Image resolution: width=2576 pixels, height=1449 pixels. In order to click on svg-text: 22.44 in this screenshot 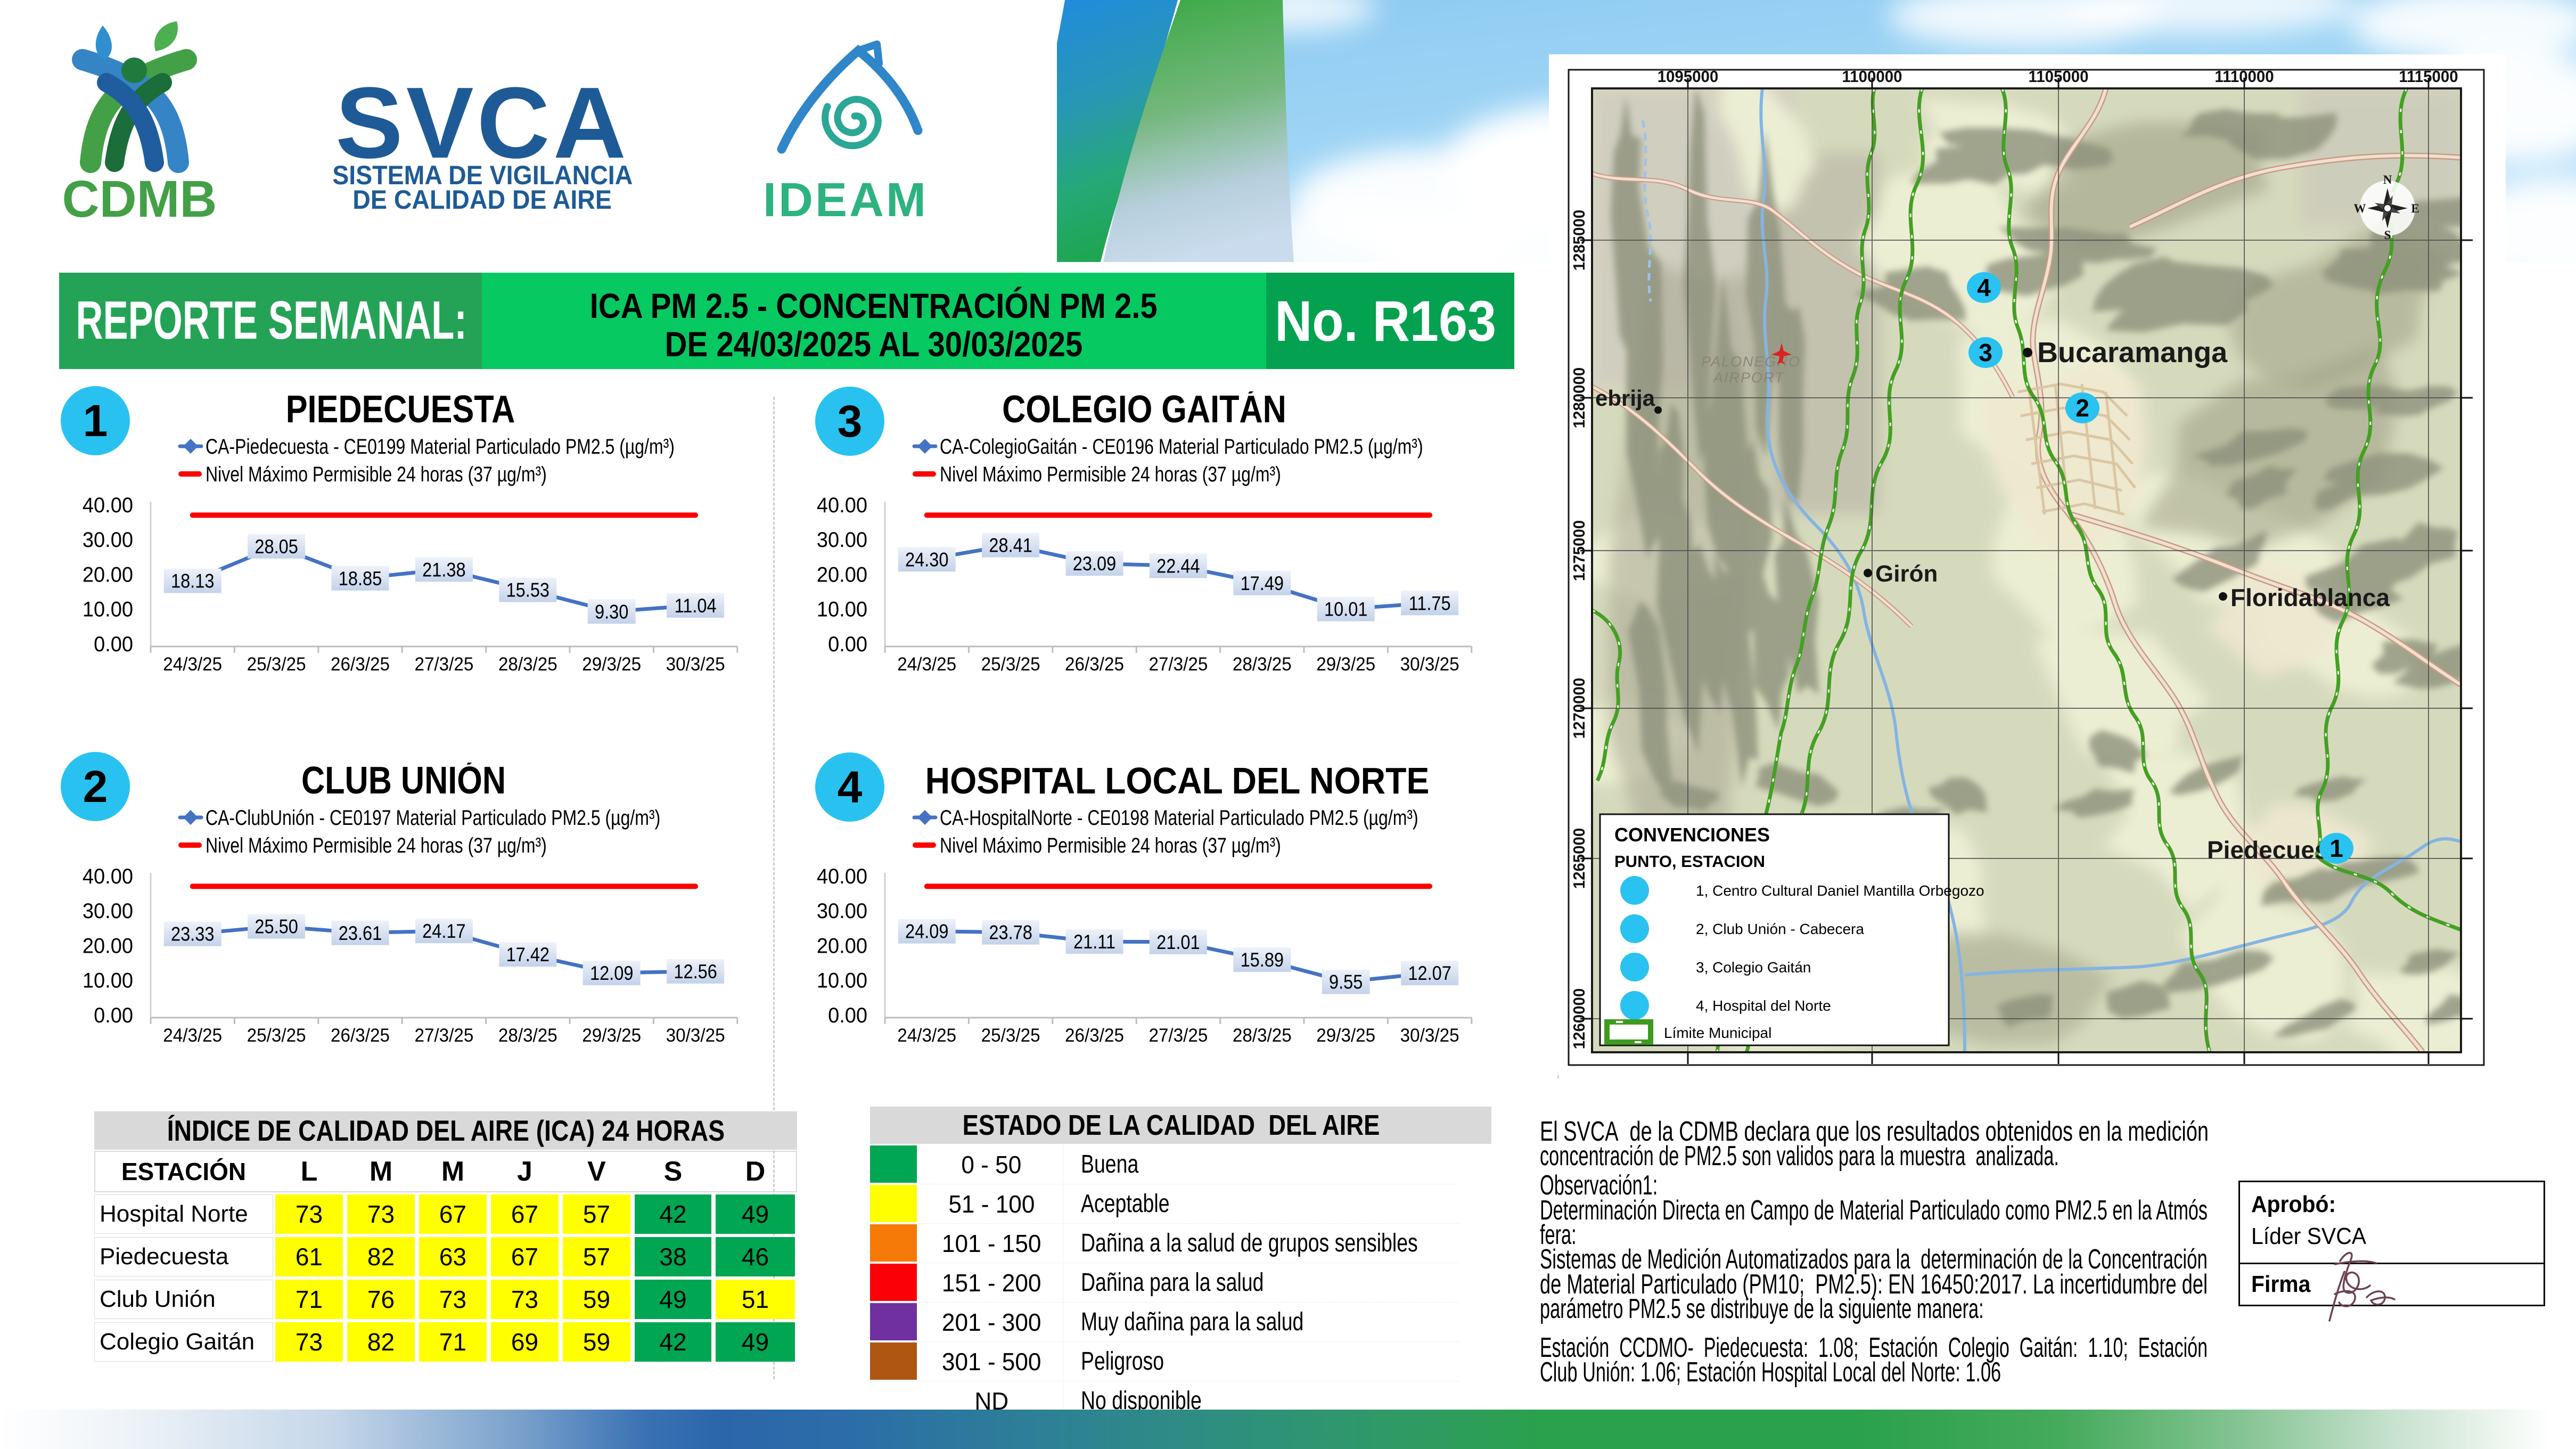, I will do `click(1178, 566)`.